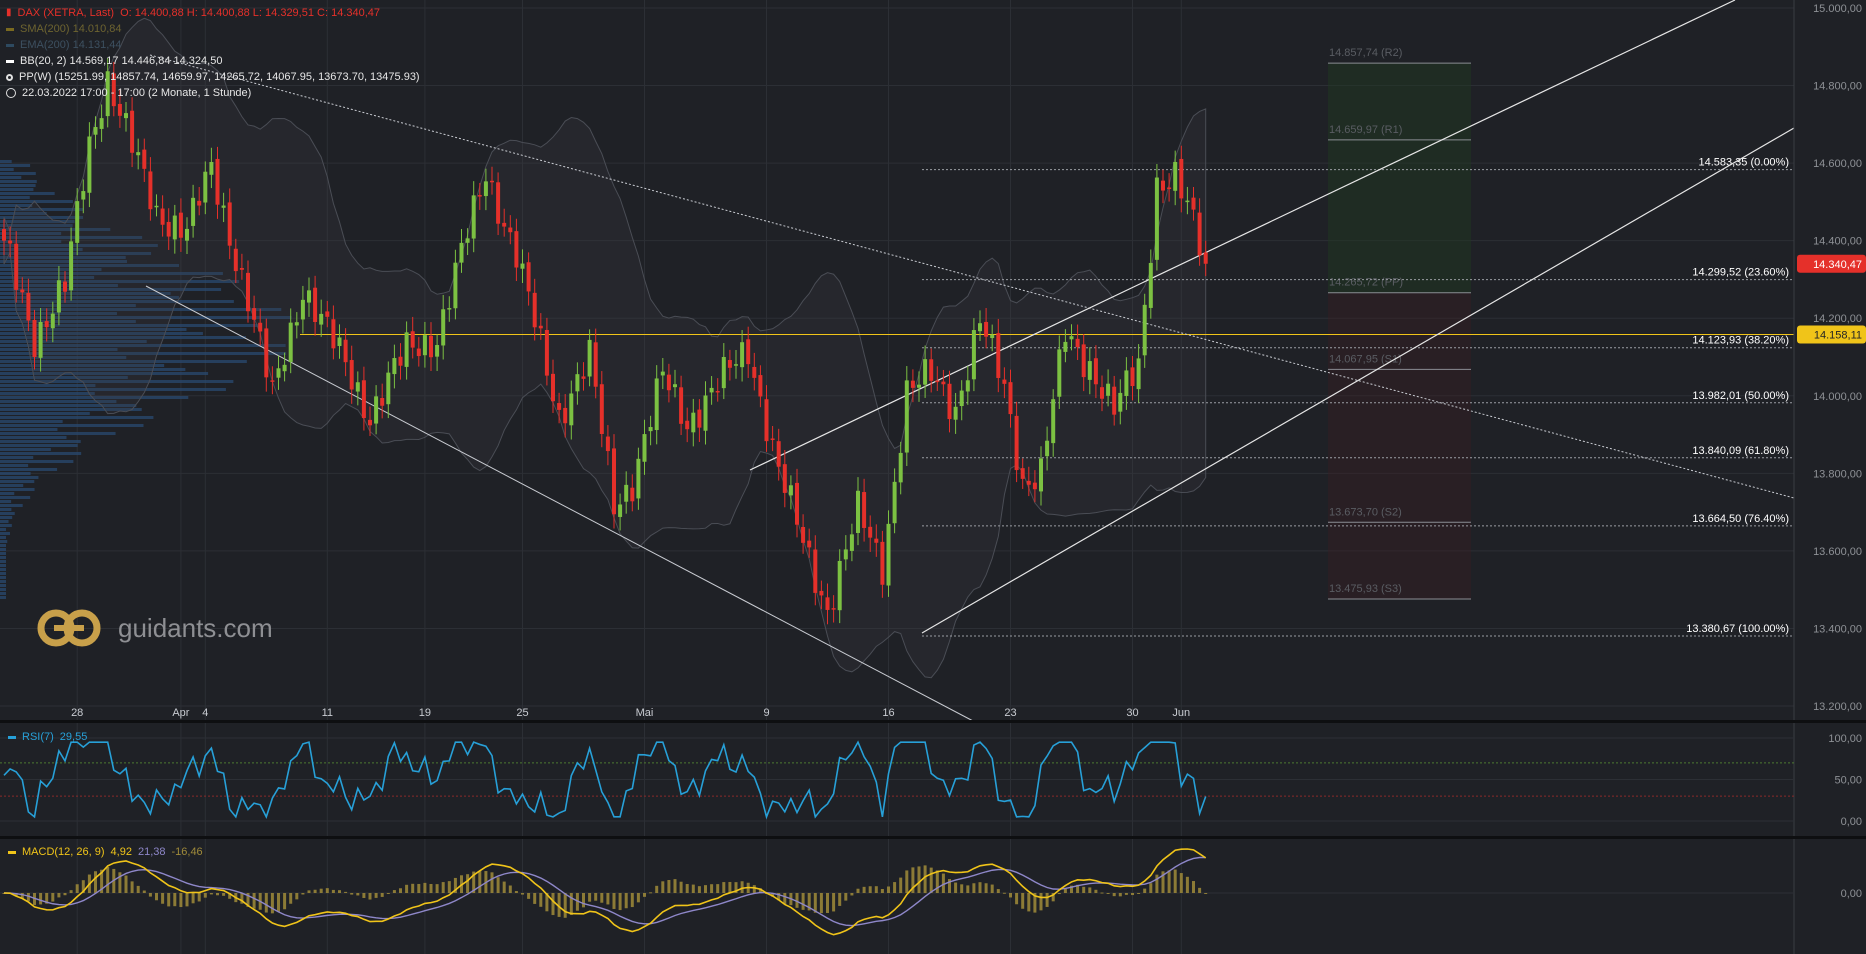 The width and height of the screenshot is (1866, 954). What do you see at coordinates (1851, 894) in the screenshot?
I see `macd-tick-label: 0,00` at bounding box center [1851, 894].